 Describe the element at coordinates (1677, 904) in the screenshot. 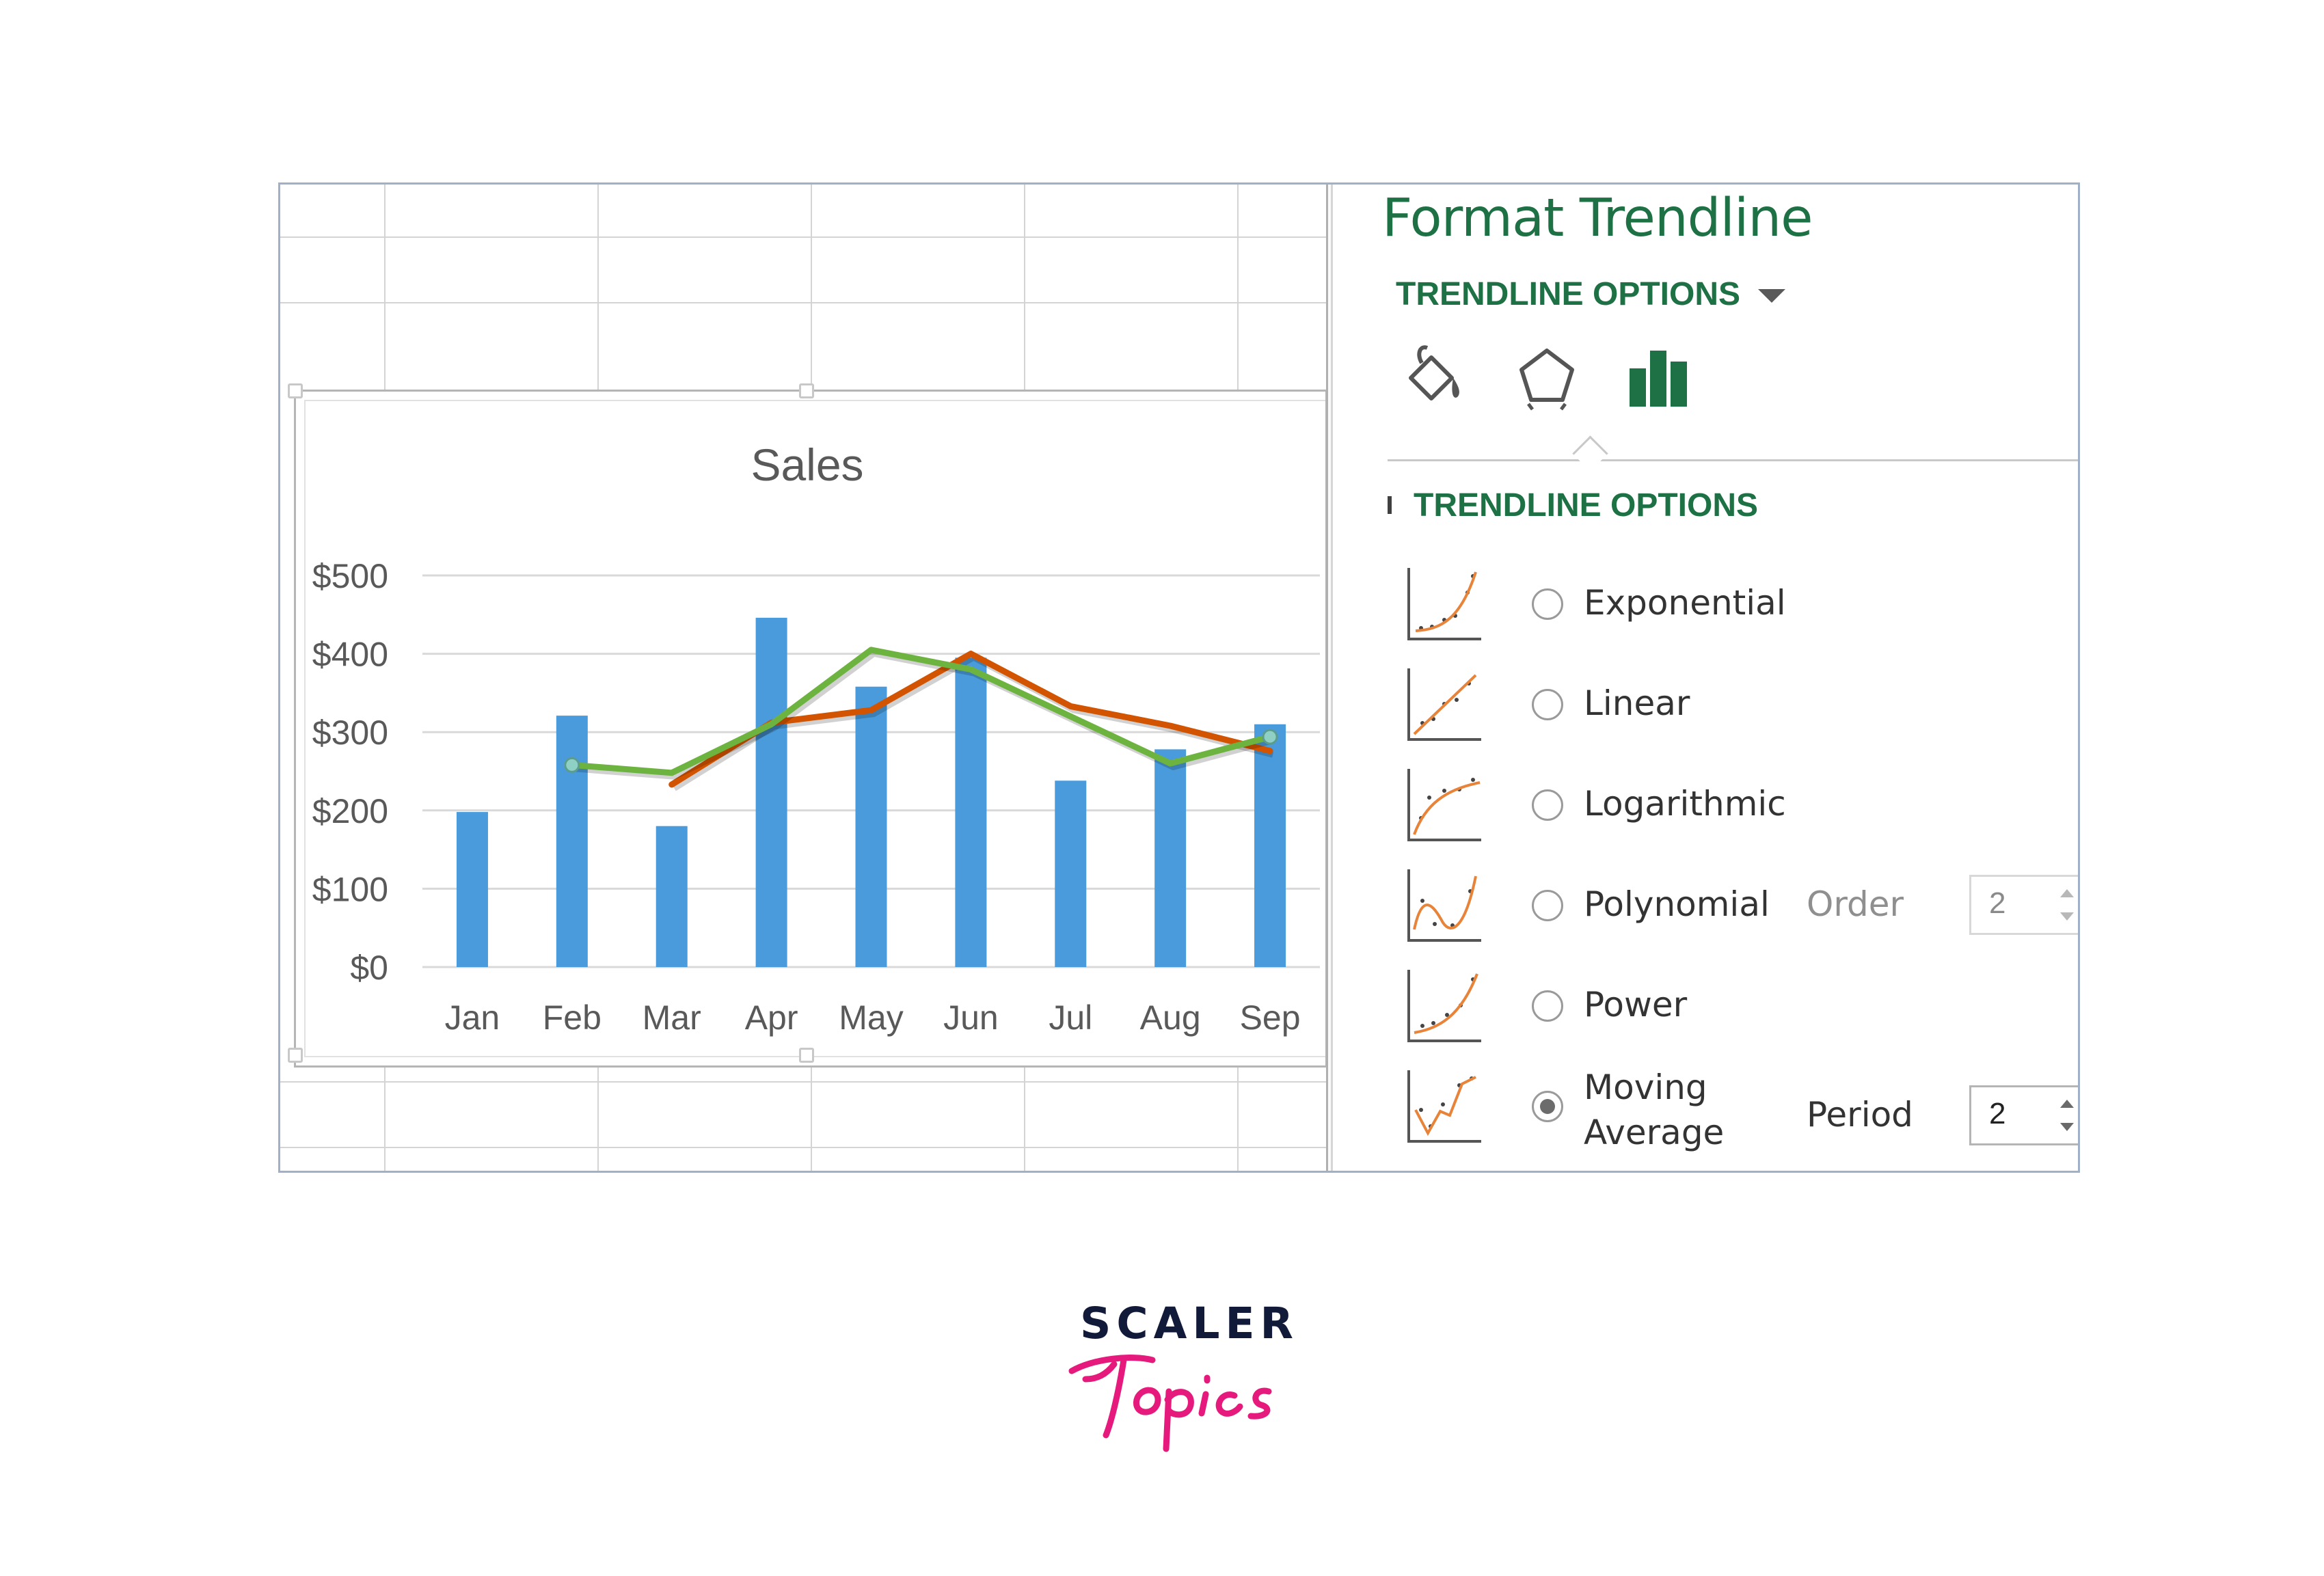

I see `label-polynomial: Polynomial` at that location.